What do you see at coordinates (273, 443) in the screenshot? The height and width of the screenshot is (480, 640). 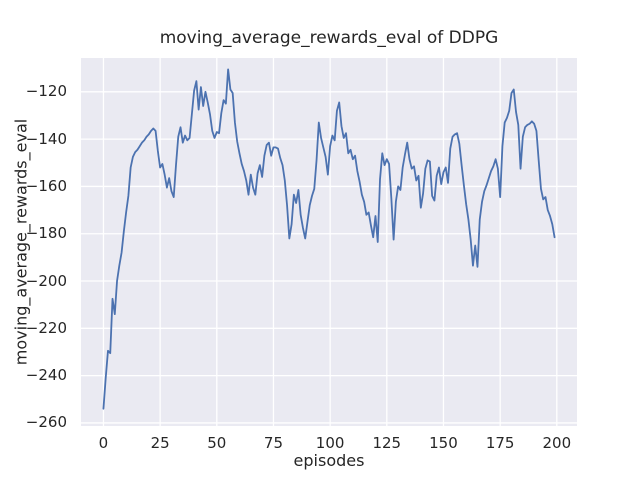 I see `x-tick-label: 75` at bounding box center [273, 443].